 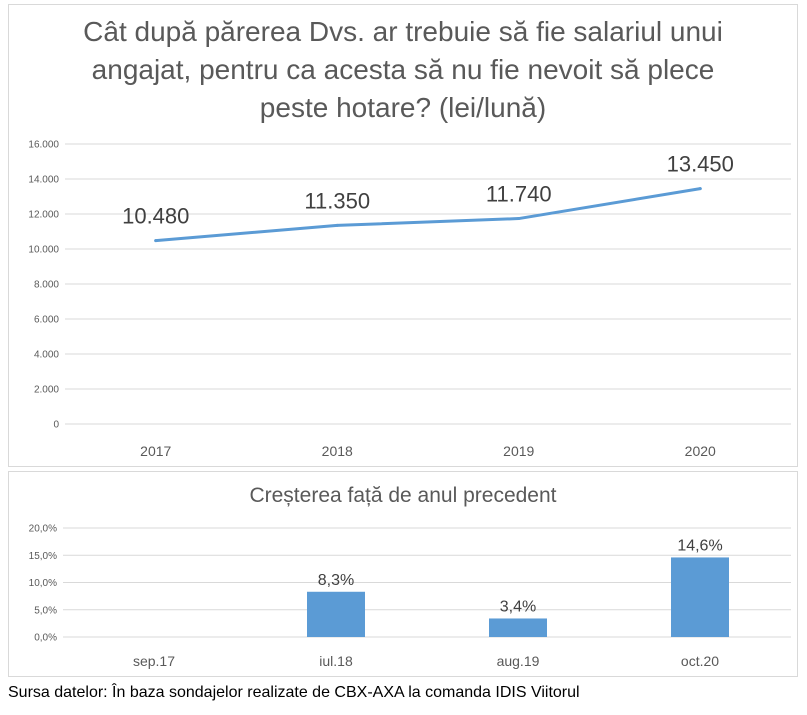 I want to click on y-tick-label: 15,0%, so click(x=43, y=556).